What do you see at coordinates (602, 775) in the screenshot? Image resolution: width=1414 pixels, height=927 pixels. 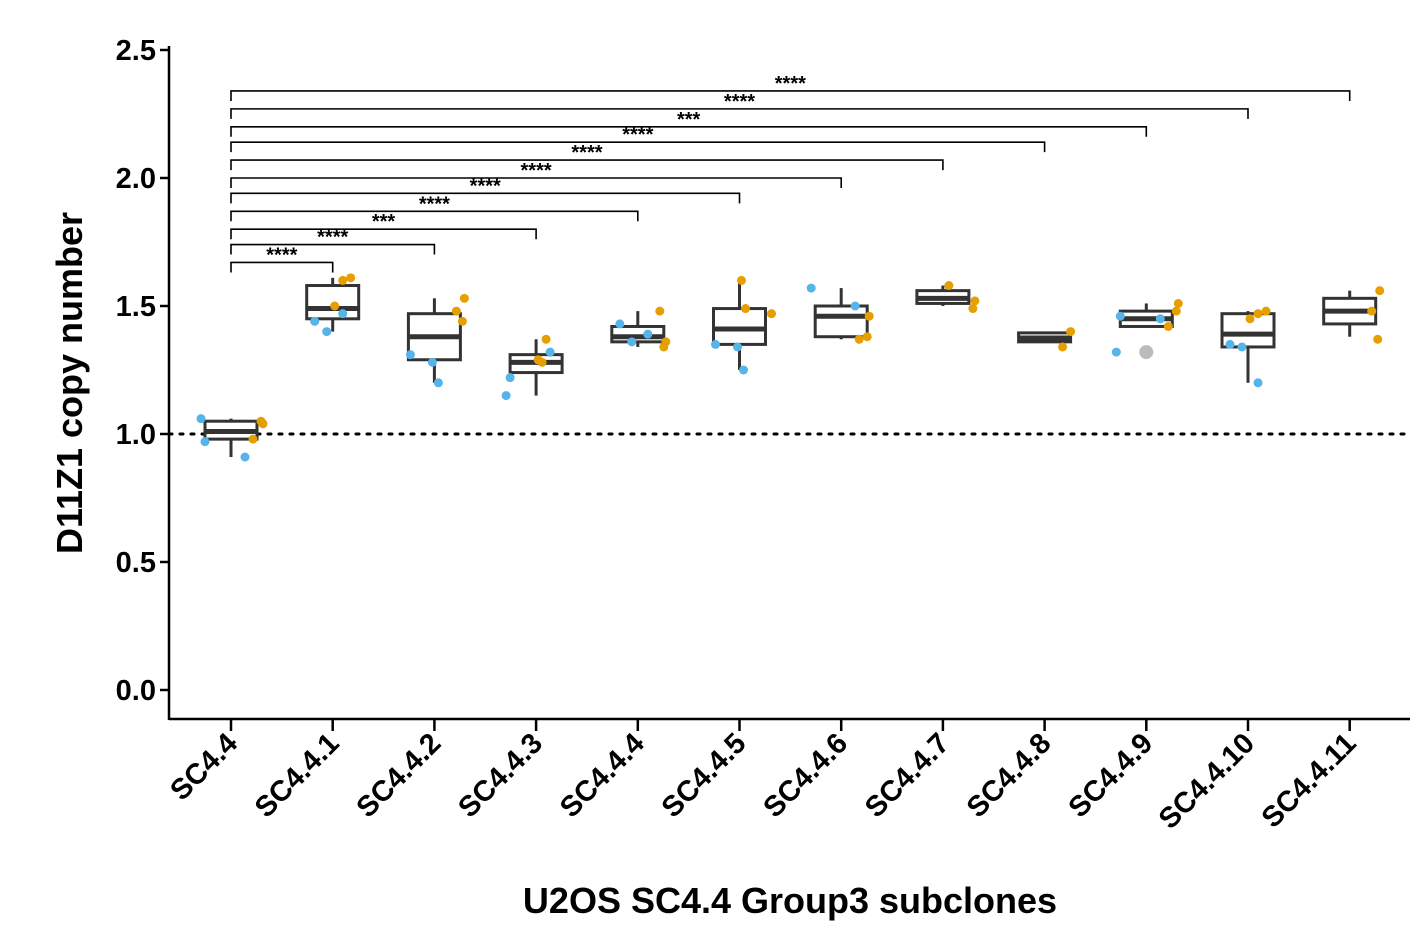 I see `x-tick-label: SC4.4.4` at bounding box center [602, 775].